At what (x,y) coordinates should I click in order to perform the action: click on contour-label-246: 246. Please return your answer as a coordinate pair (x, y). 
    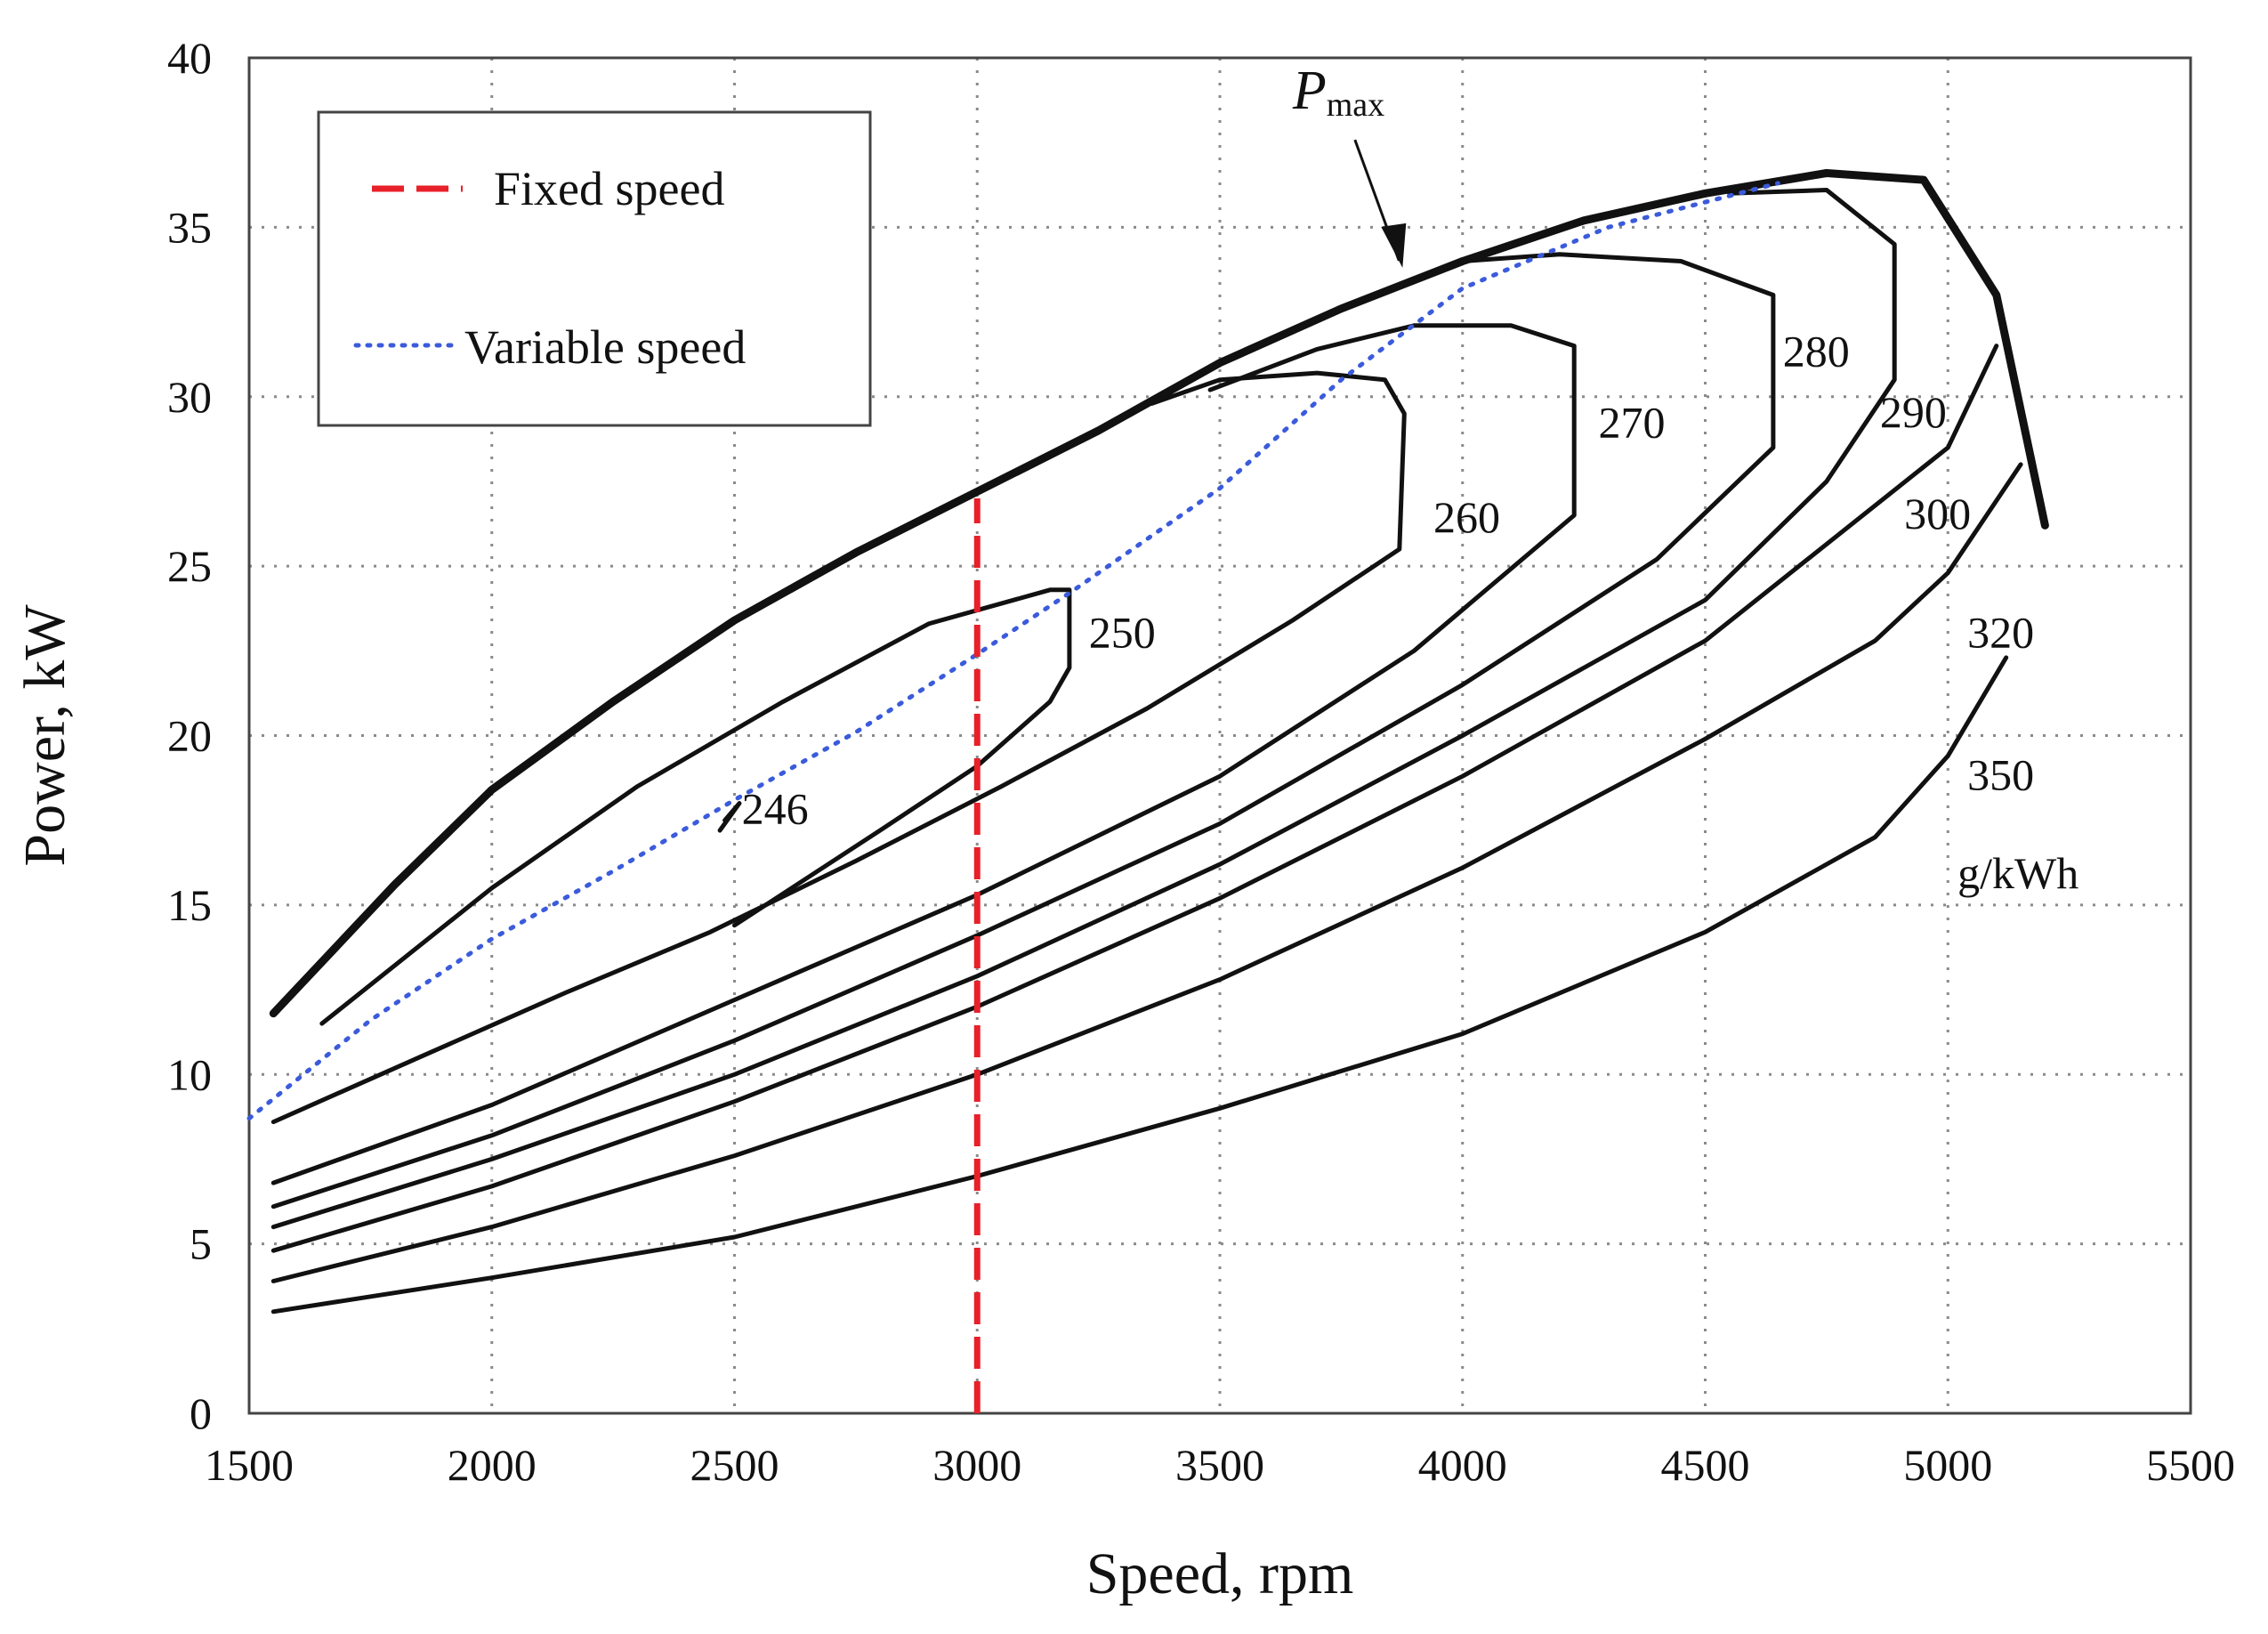
    Looking at the image, I should click on (775, 808).